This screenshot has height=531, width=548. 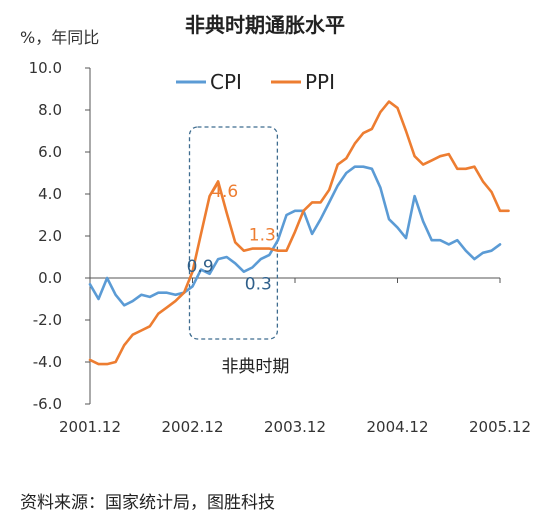 What do you see at coordinates (90, 427) in the screenshot?
I see `x-tick-label: 2001.12` at bounding box center [90, 427].